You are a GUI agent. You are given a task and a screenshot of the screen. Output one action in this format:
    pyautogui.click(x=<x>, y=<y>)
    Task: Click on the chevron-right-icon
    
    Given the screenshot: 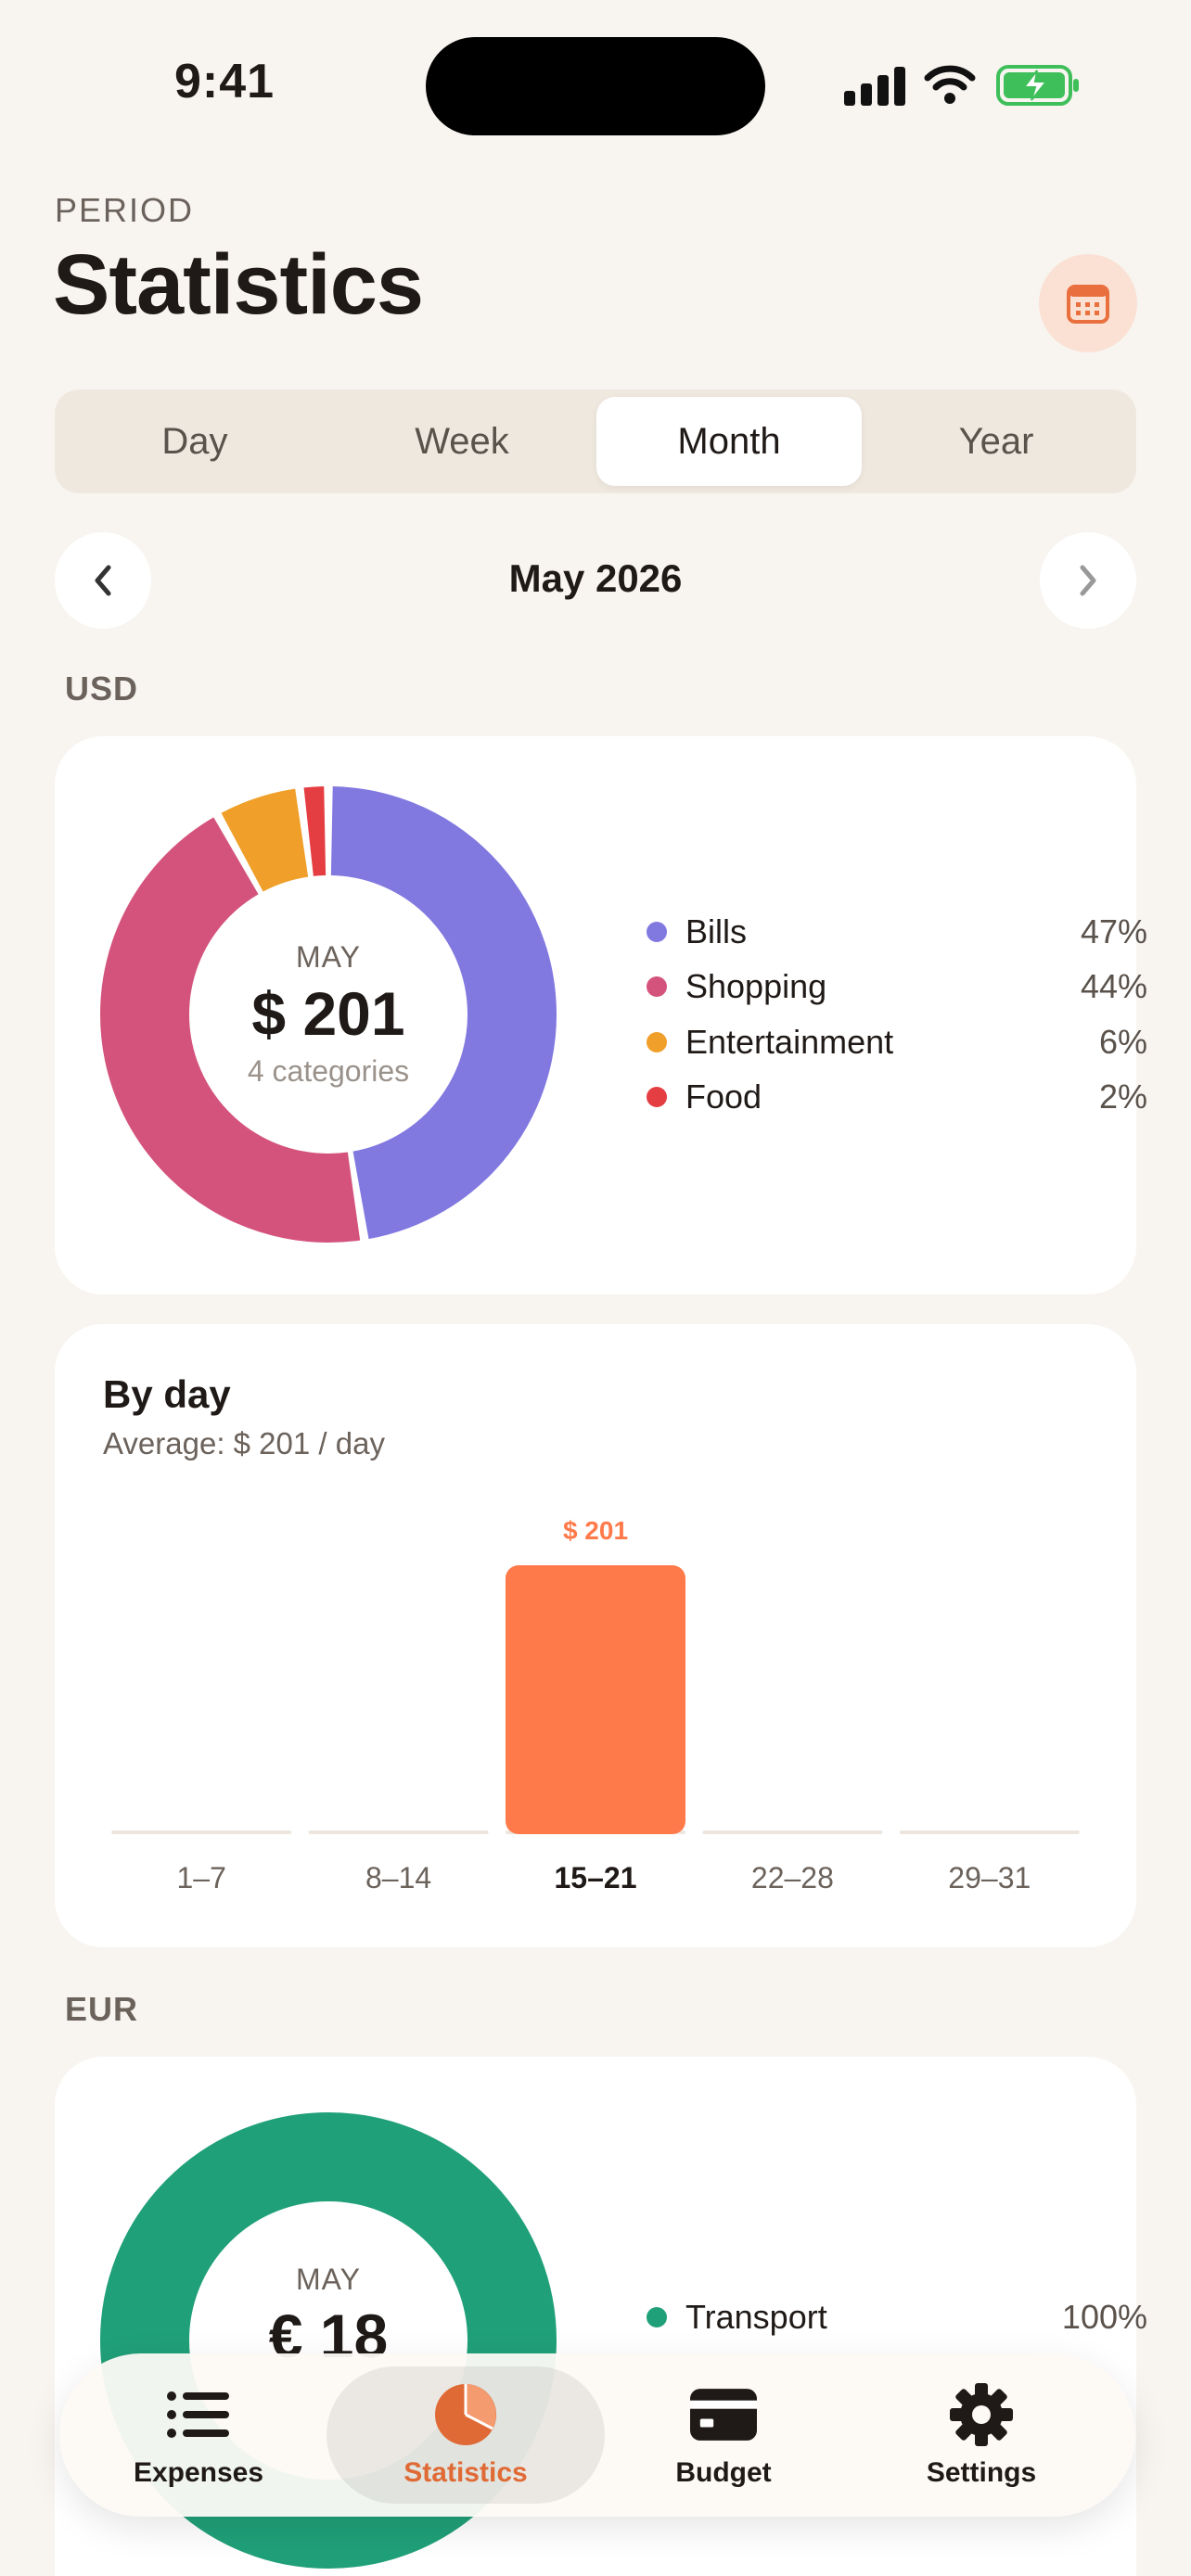 What is the action you would take?
    pyautogui.click(x=1088, y=580)
    